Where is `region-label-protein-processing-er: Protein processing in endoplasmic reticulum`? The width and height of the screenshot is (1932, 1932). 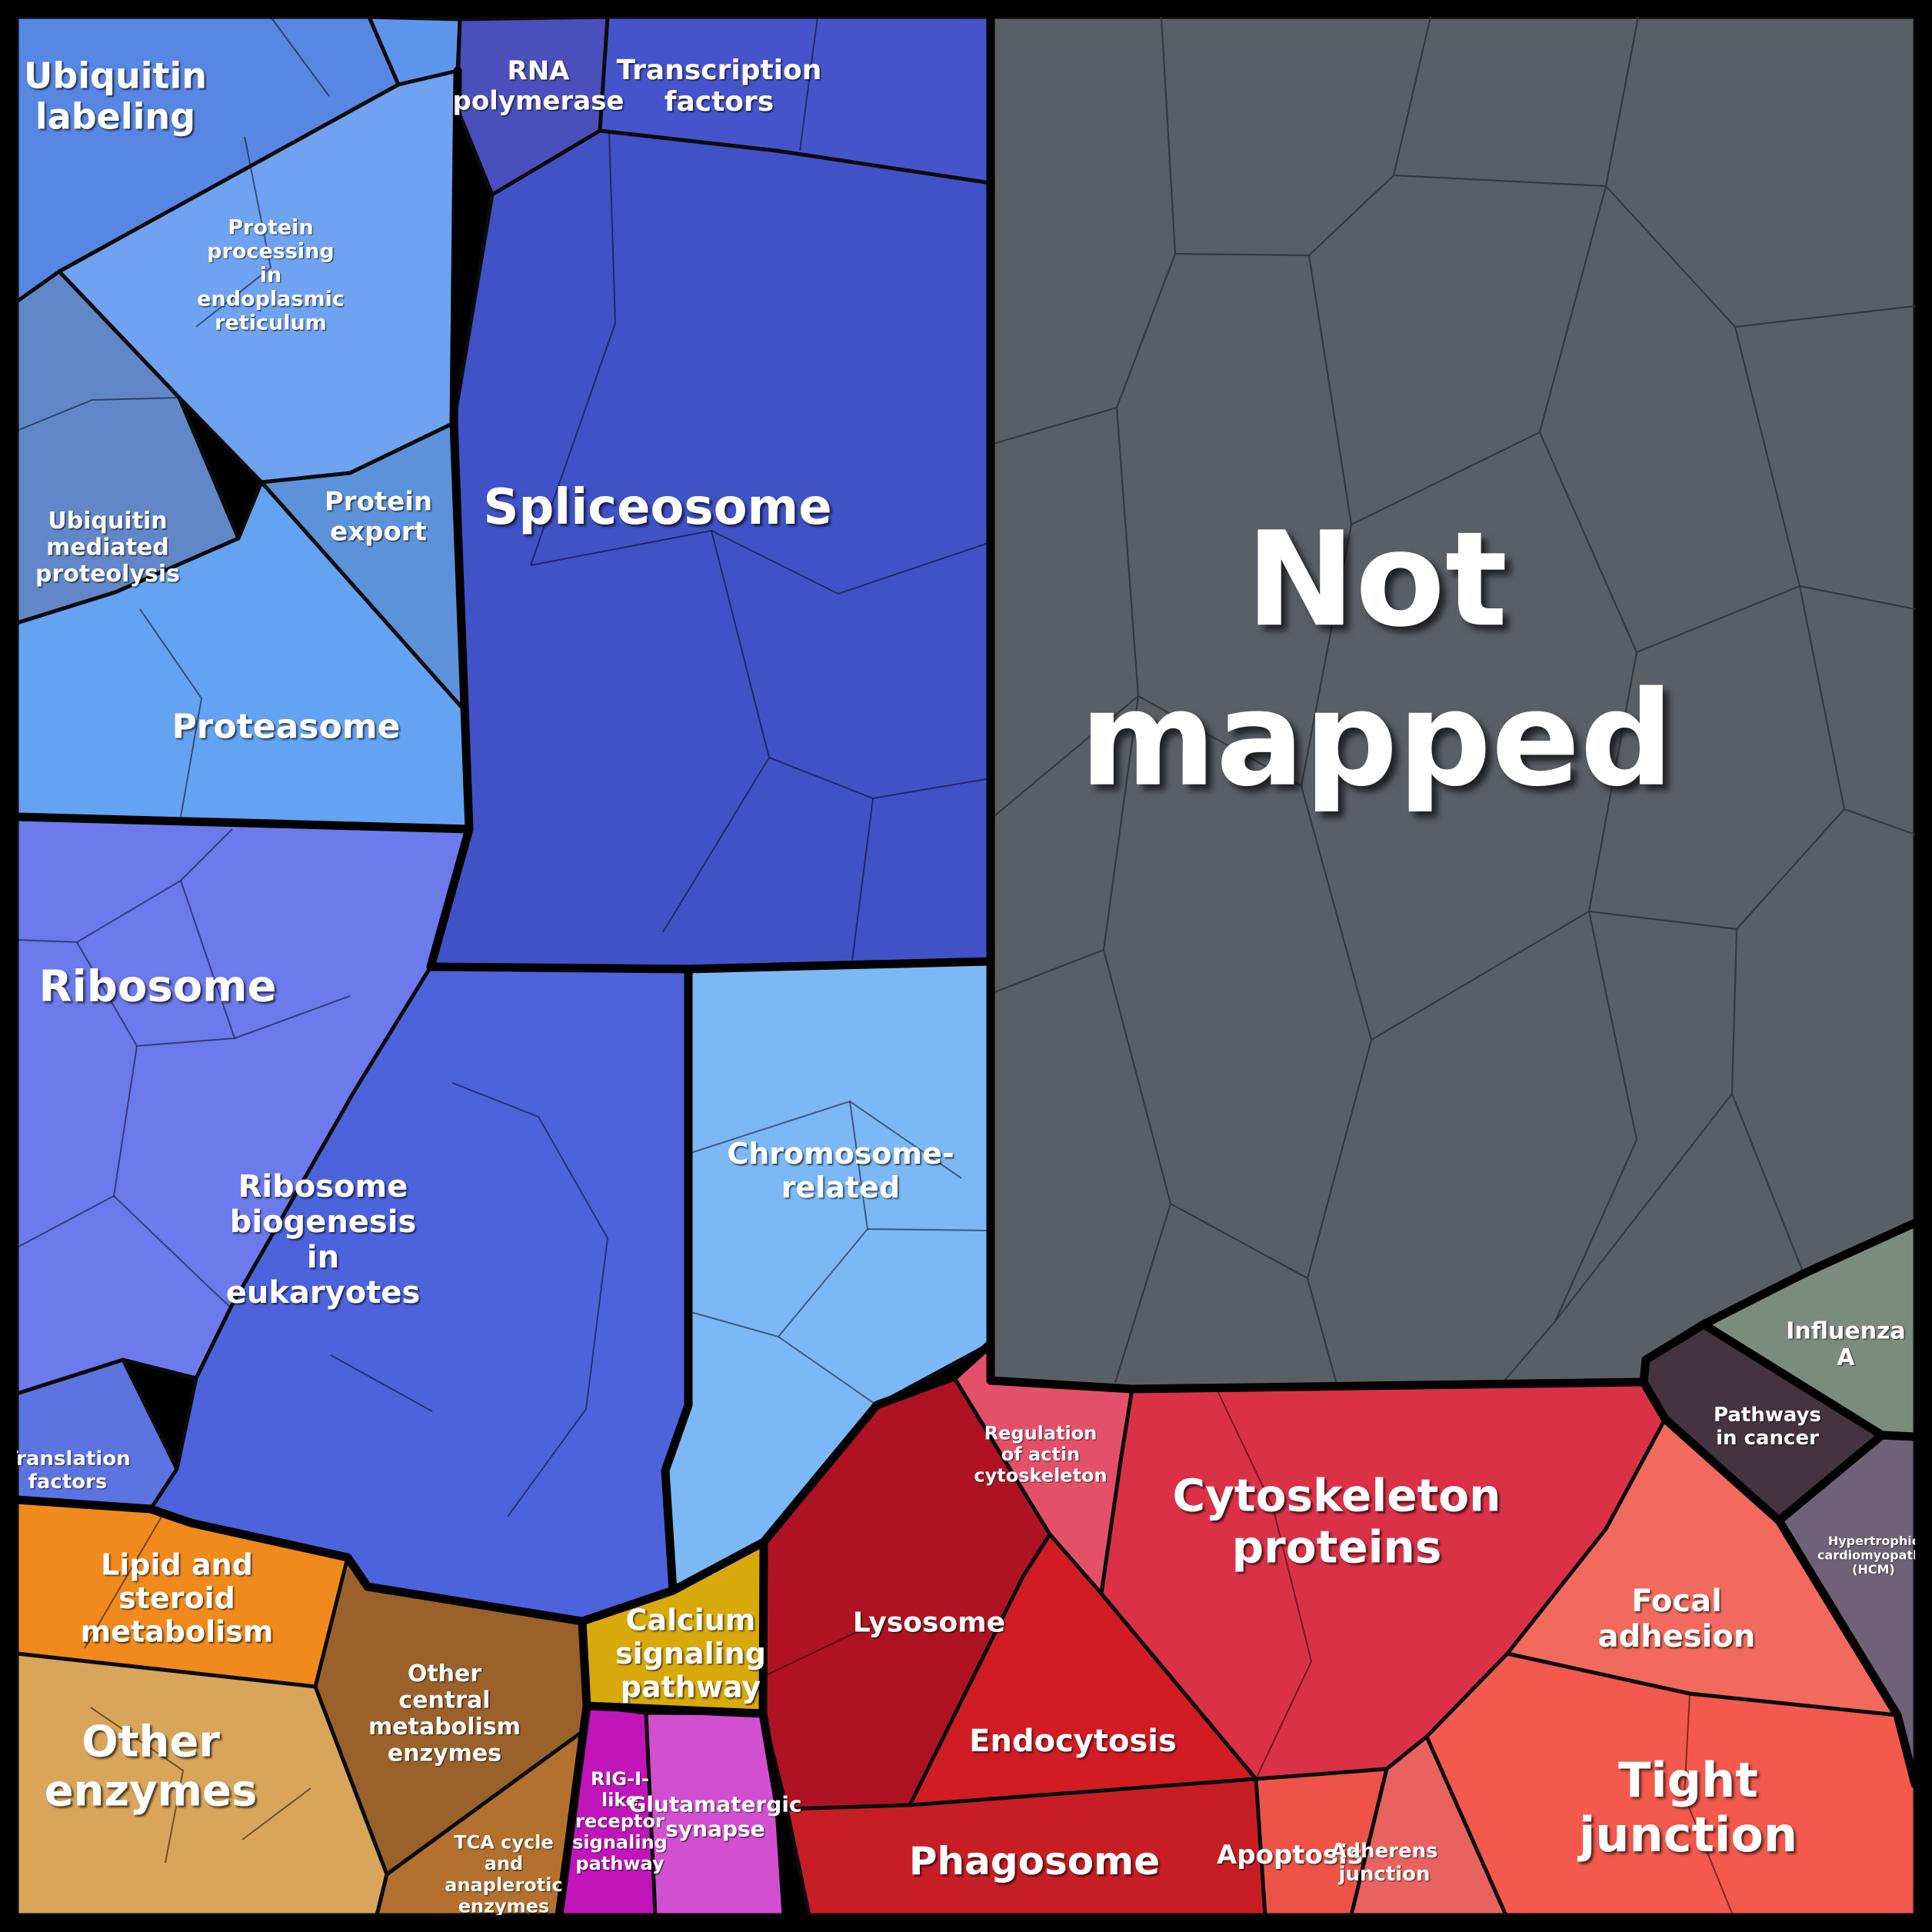 region-label-protein-processing-er: Protein processing in endoplasmic reticulum is located at coordinates (271, 275).